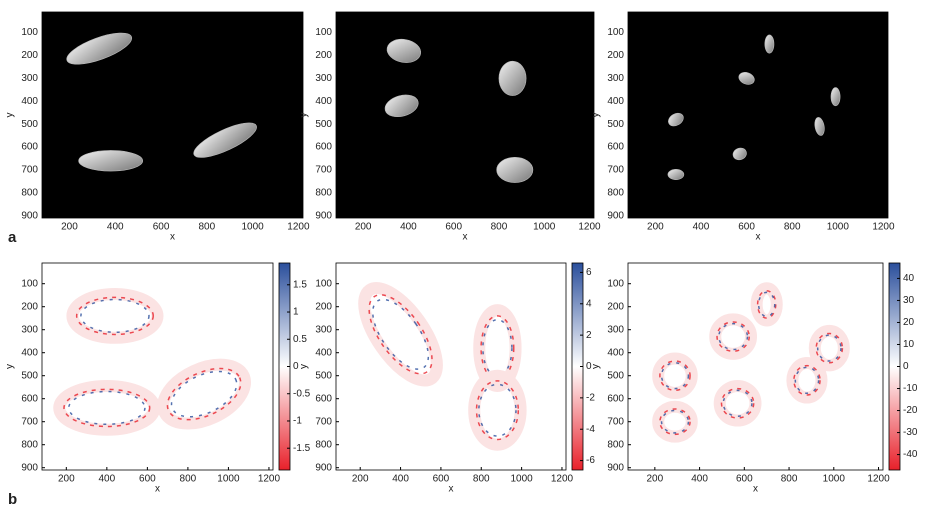  Describe the element at coordinates (296, 366) in the screenshot. I see `colorbar-tick-label: 0` at that location.